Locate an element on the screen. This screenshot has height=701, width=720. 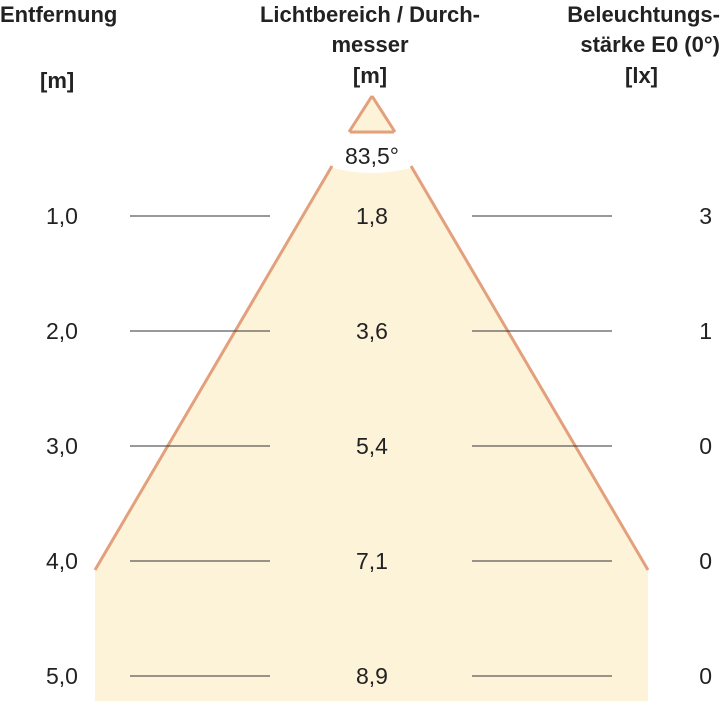
diameter-value: 7,1 is located at coordinates (372, 561).